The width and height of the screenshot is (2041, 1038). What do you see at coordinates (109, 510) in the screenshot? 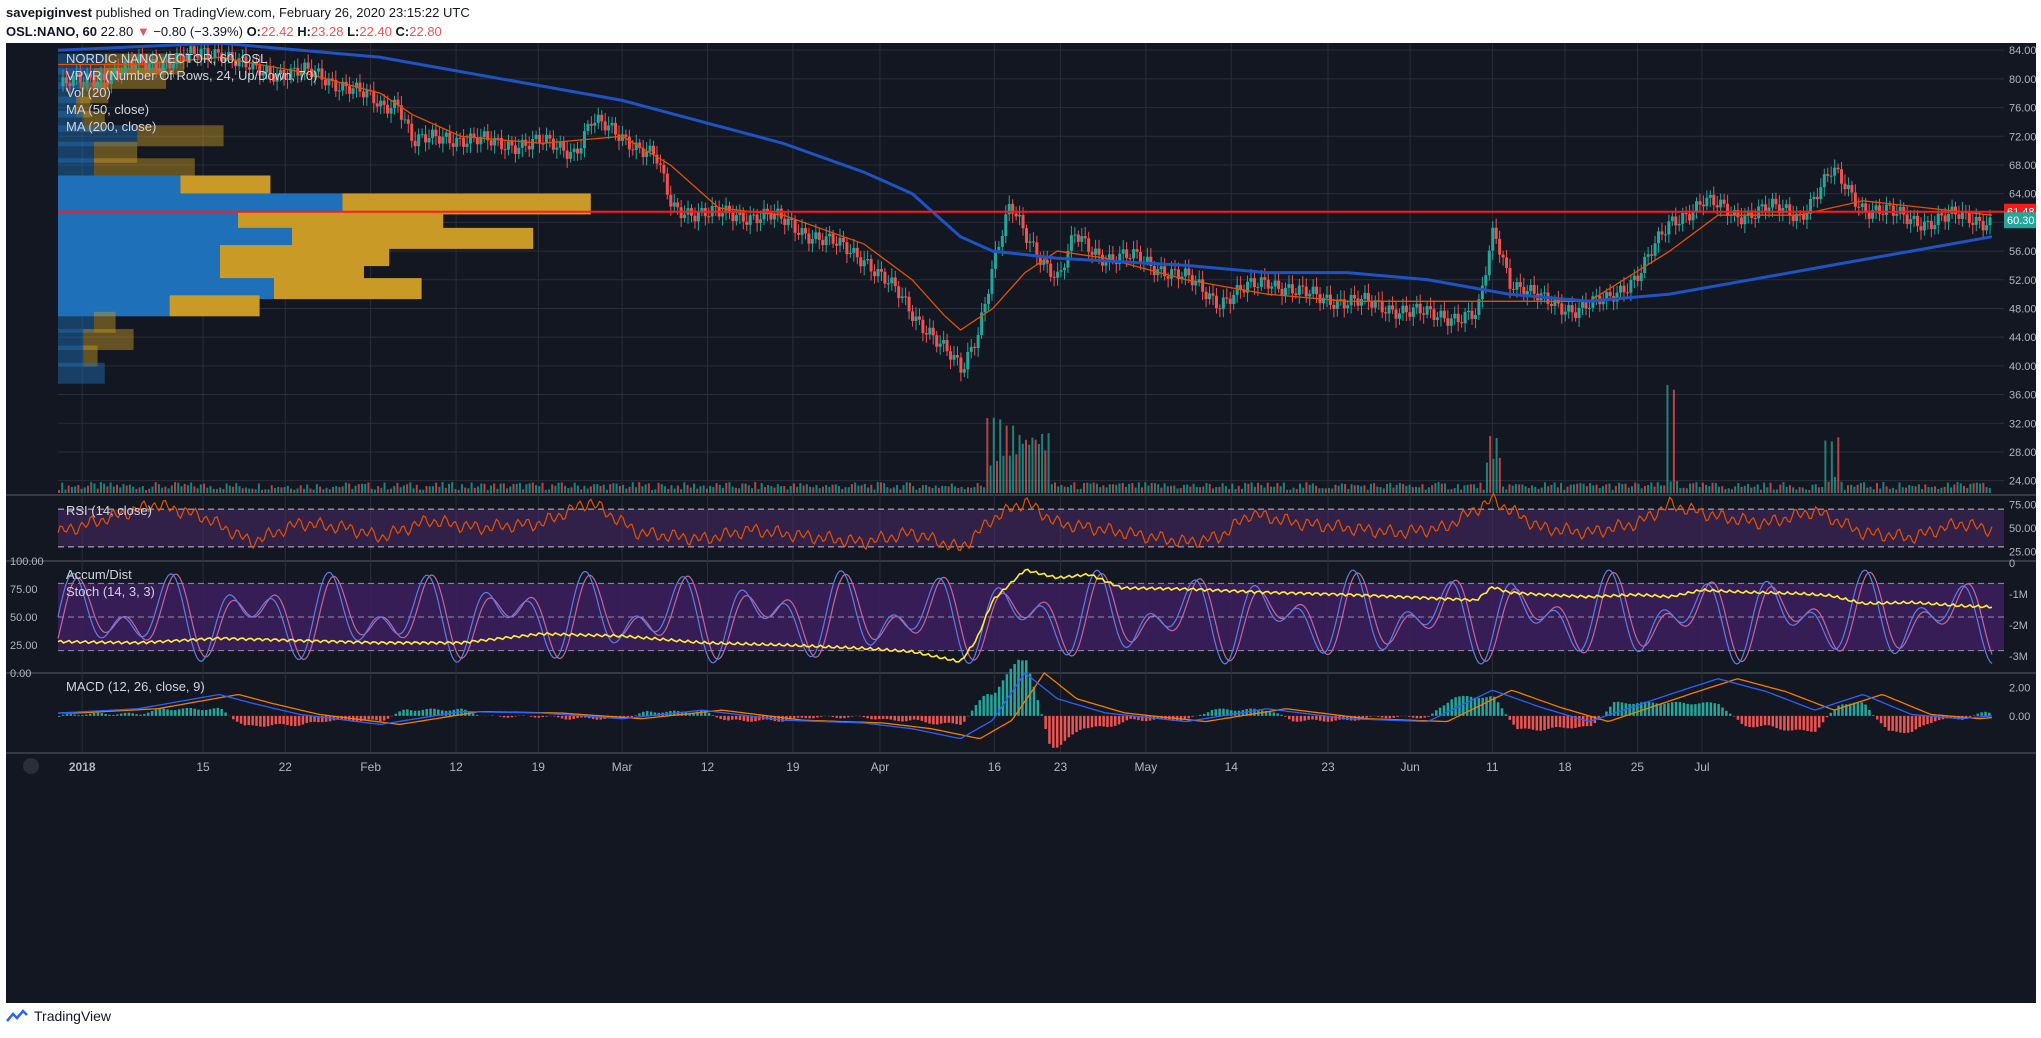
I see `legend-rsi: RSI (14, close)` at bounding box center [109, 510].